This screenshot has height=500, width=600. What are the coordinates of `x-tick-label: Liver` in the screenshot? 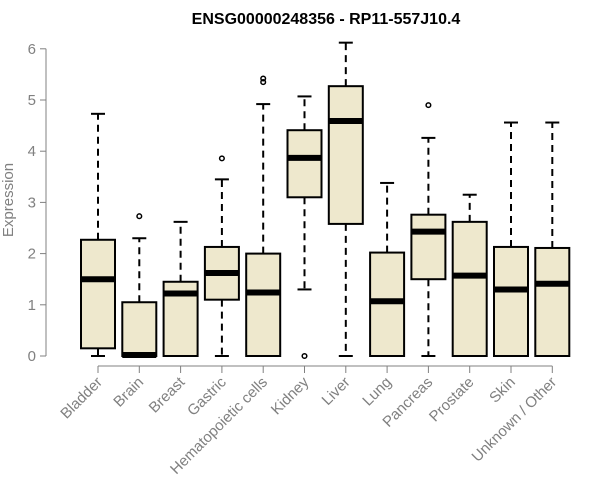 It's located at (336, 391).